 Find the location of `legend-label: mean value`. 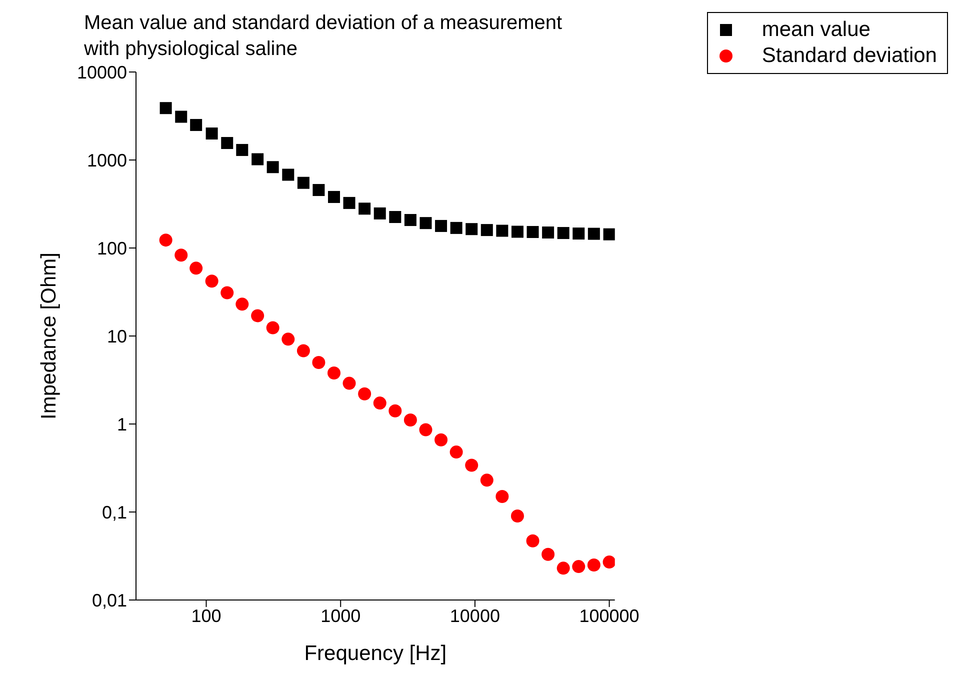

legend-label: mean value is located at coordinates (816, 30).